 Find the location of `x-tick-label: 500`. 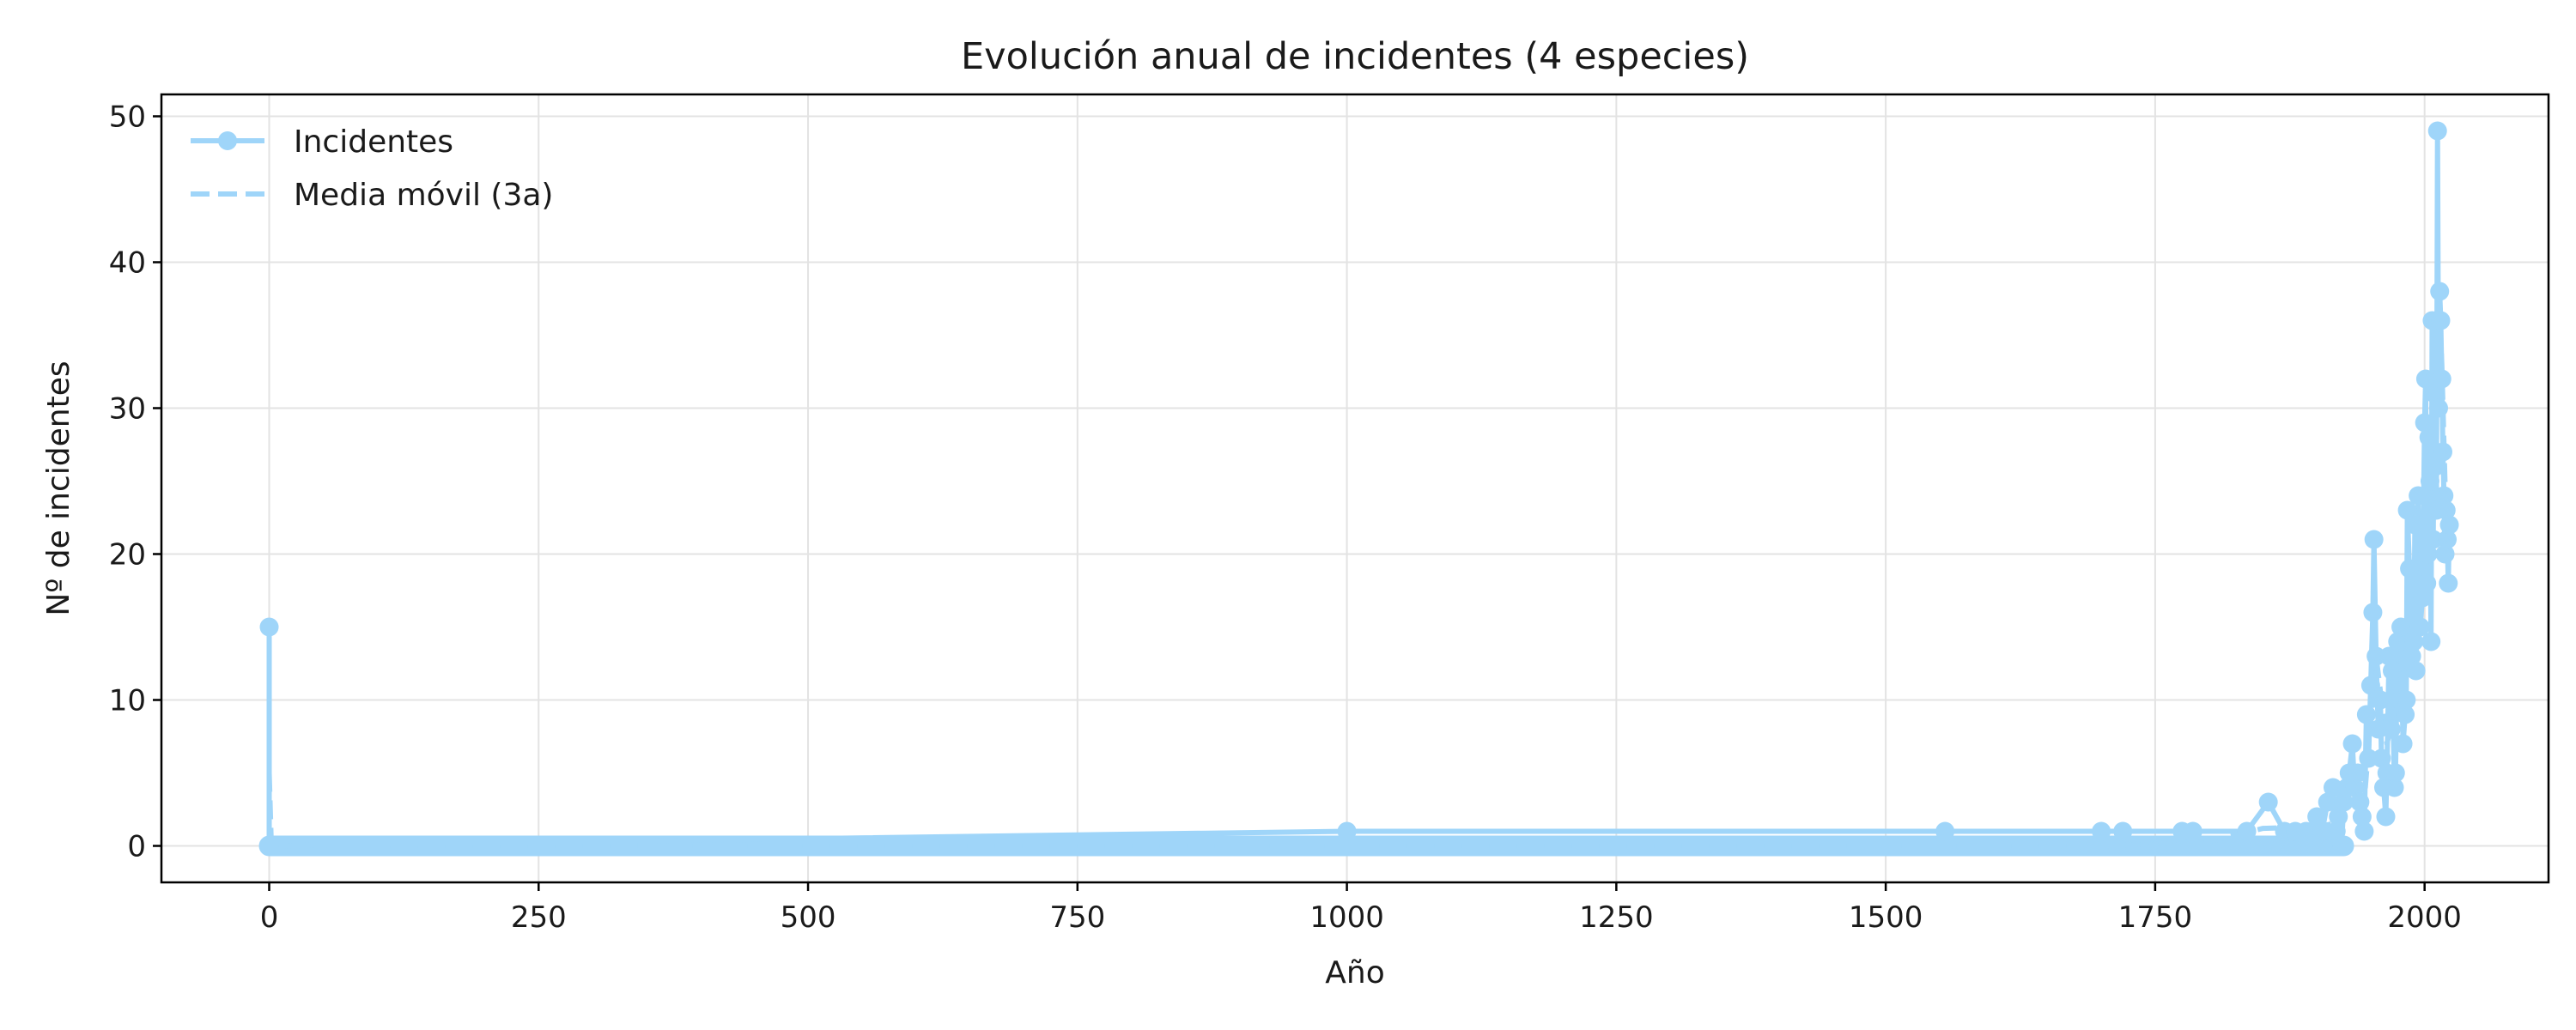

x-tick-label: 500 is located at coordinates (808, 917).